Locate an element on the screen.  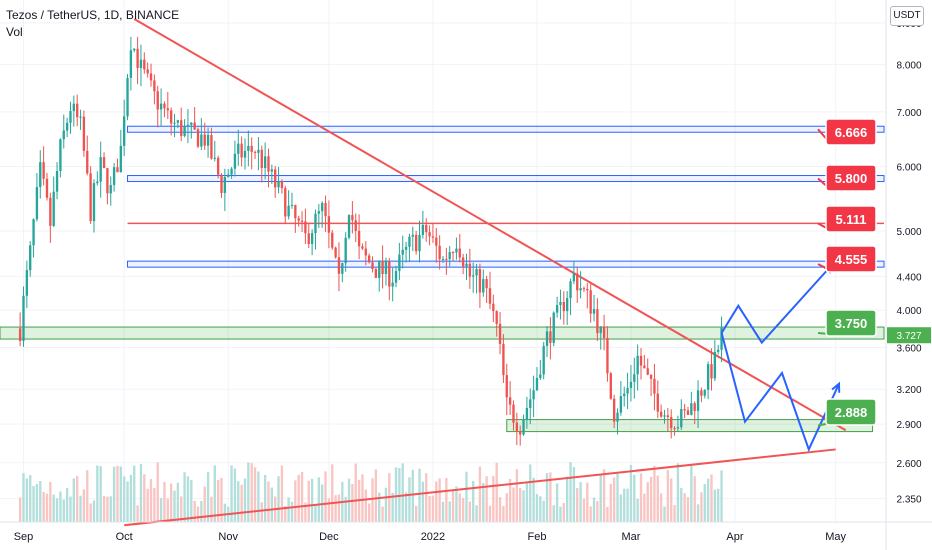
y-tick-label: 6.000 is located at coordinates (908, 168).